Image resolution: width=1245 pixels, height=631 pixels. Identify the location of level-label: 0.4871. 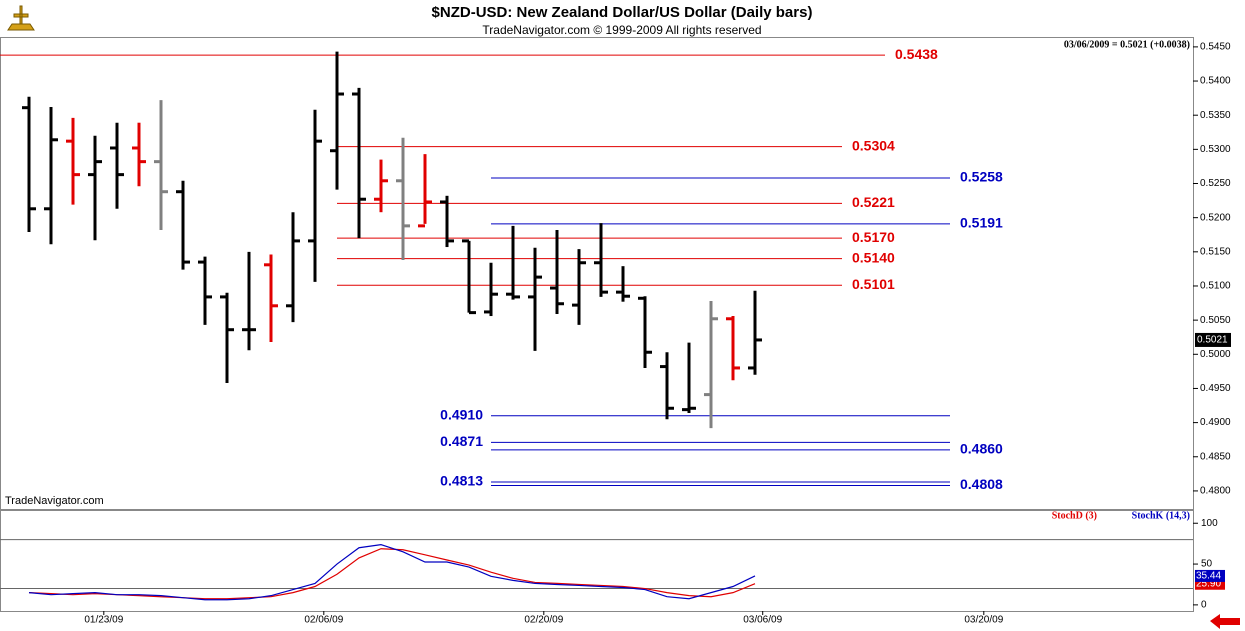
(461, 441).